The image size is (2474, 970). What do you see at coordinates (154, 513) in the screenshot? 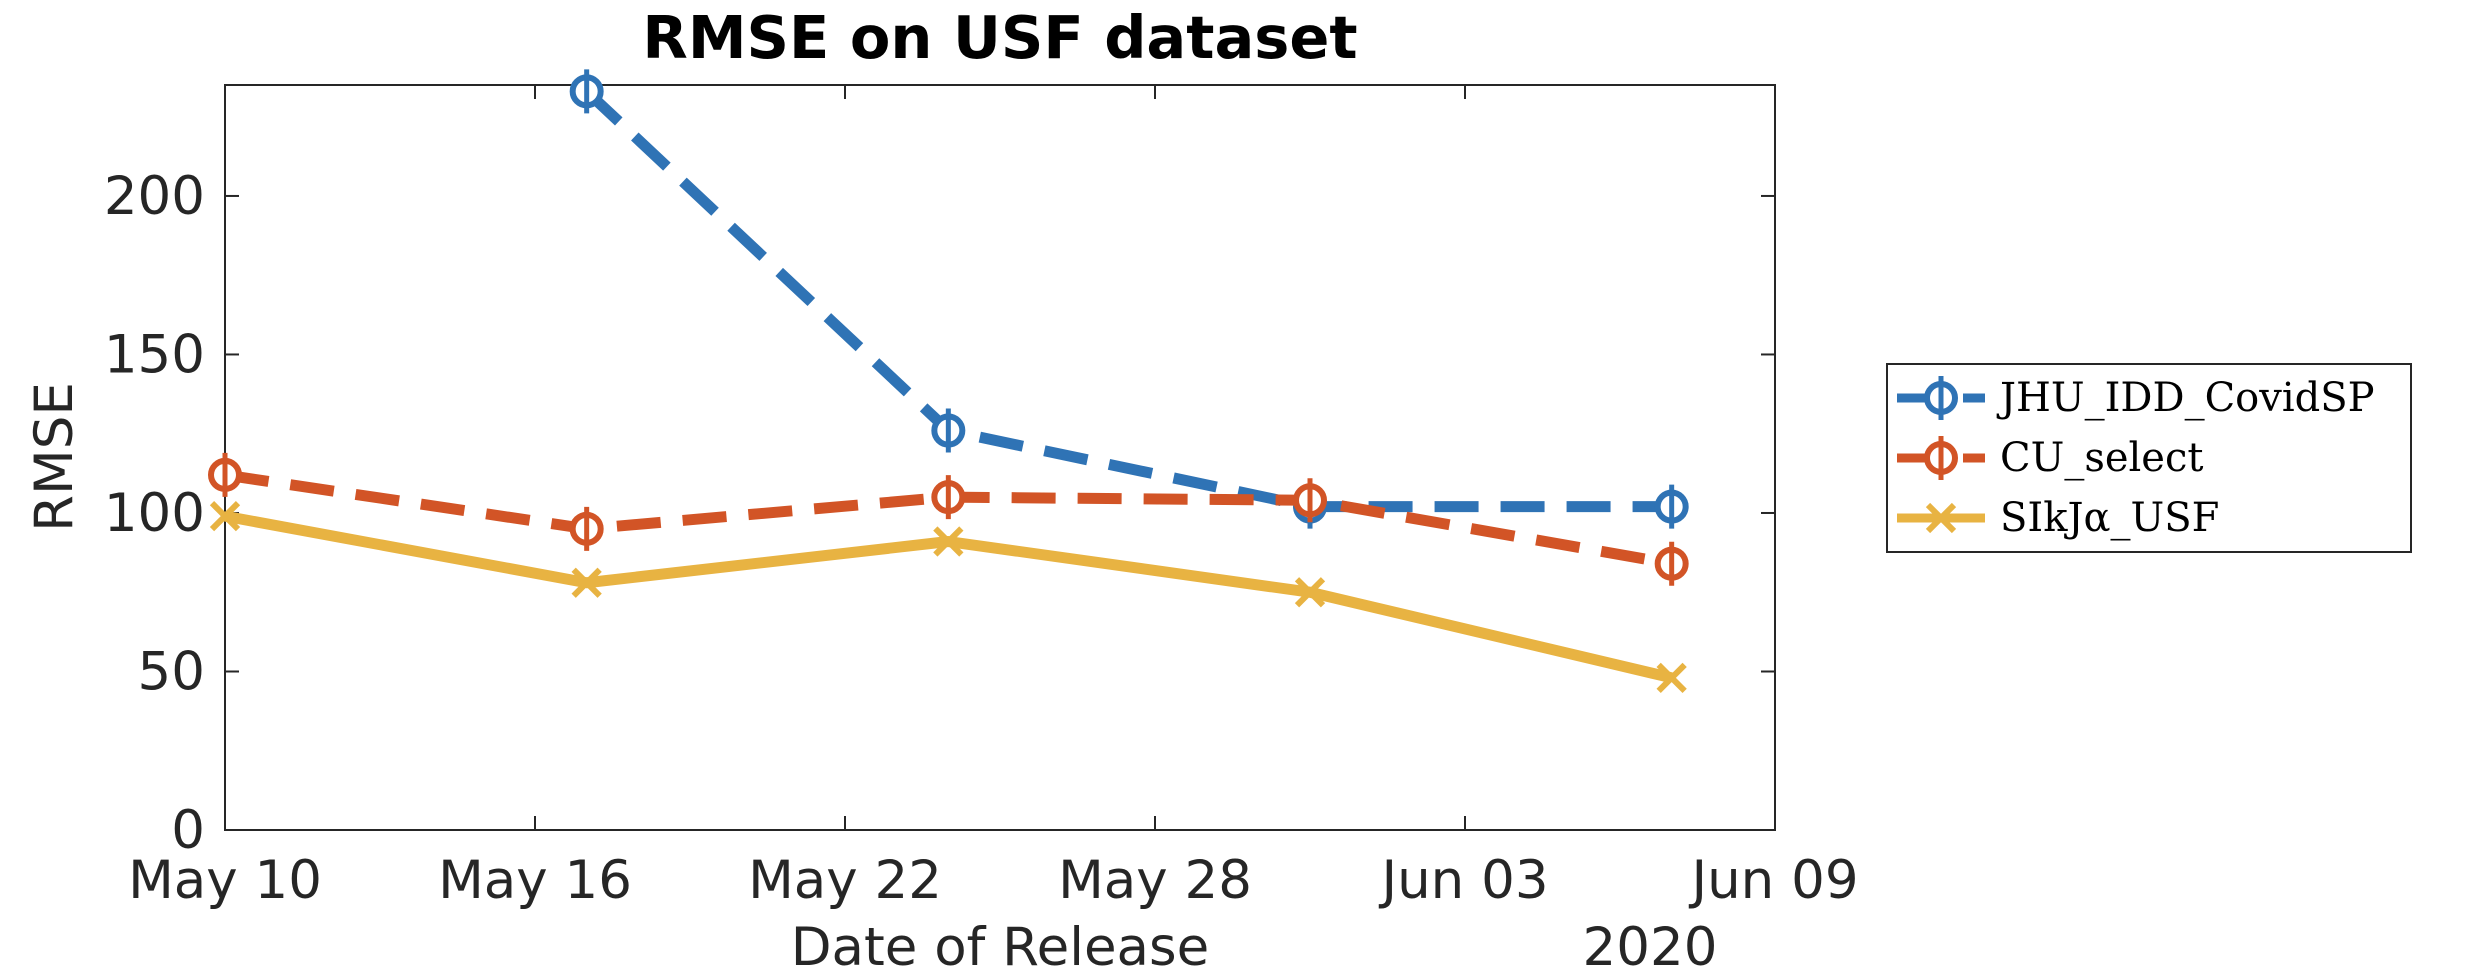
I see `y-tick-label: 100` at bounding box center [154, 513].